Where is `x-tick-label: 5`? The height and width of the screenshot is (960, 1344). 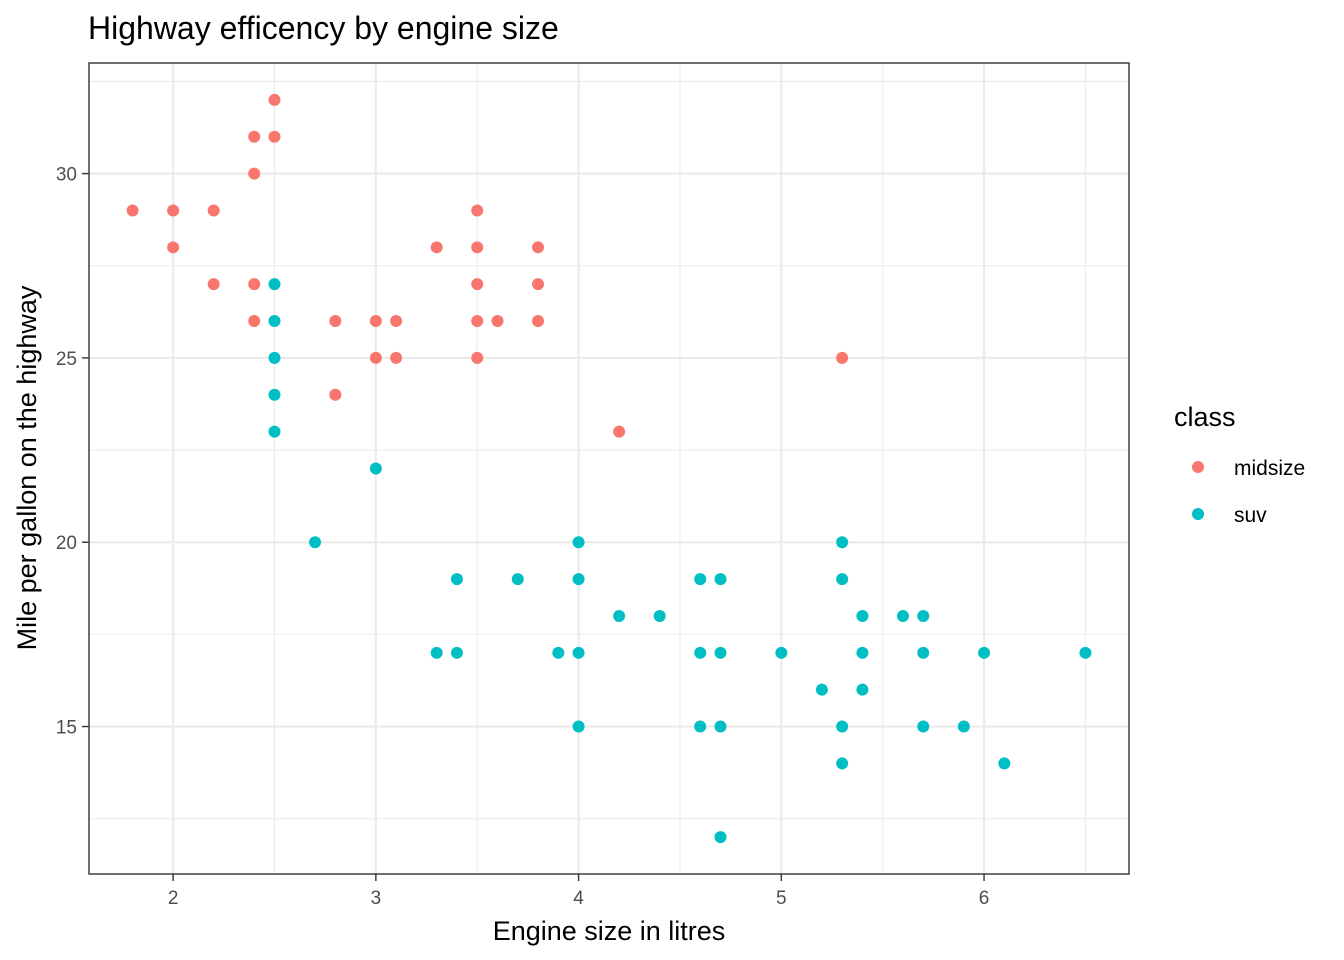 x-tick-label: 5 is located at coordinates (781, 898).